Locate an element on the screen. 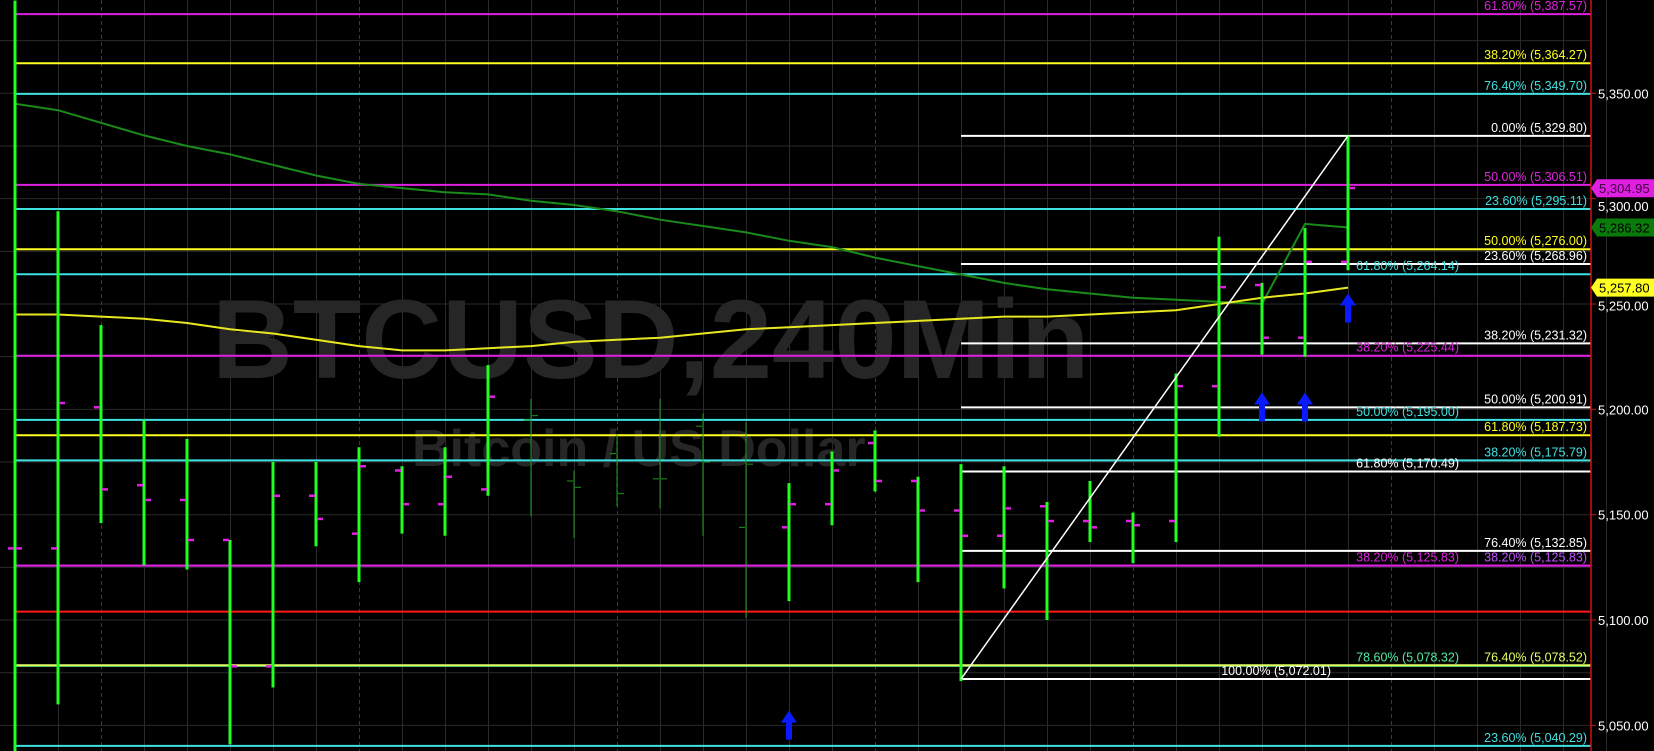 The width and height of the screenshot is (1654, 751). axis-tick-label: 5,250.00 is located at coordinates (1623, 306).